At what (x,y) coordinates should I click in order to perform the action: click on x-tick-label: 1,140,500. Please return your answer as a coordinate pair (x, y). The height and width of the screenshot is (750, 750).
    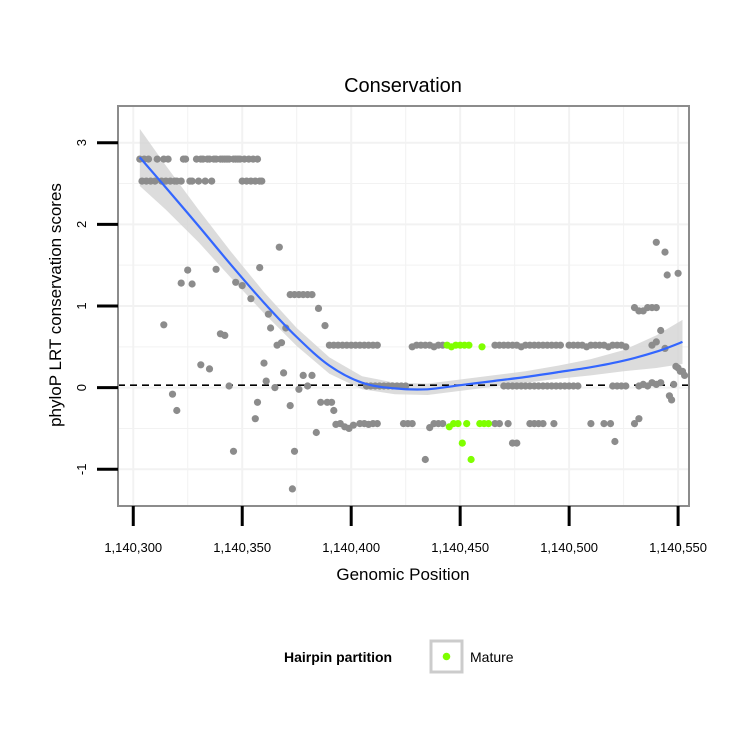
    Looking at the image, I should click on (569, 547).